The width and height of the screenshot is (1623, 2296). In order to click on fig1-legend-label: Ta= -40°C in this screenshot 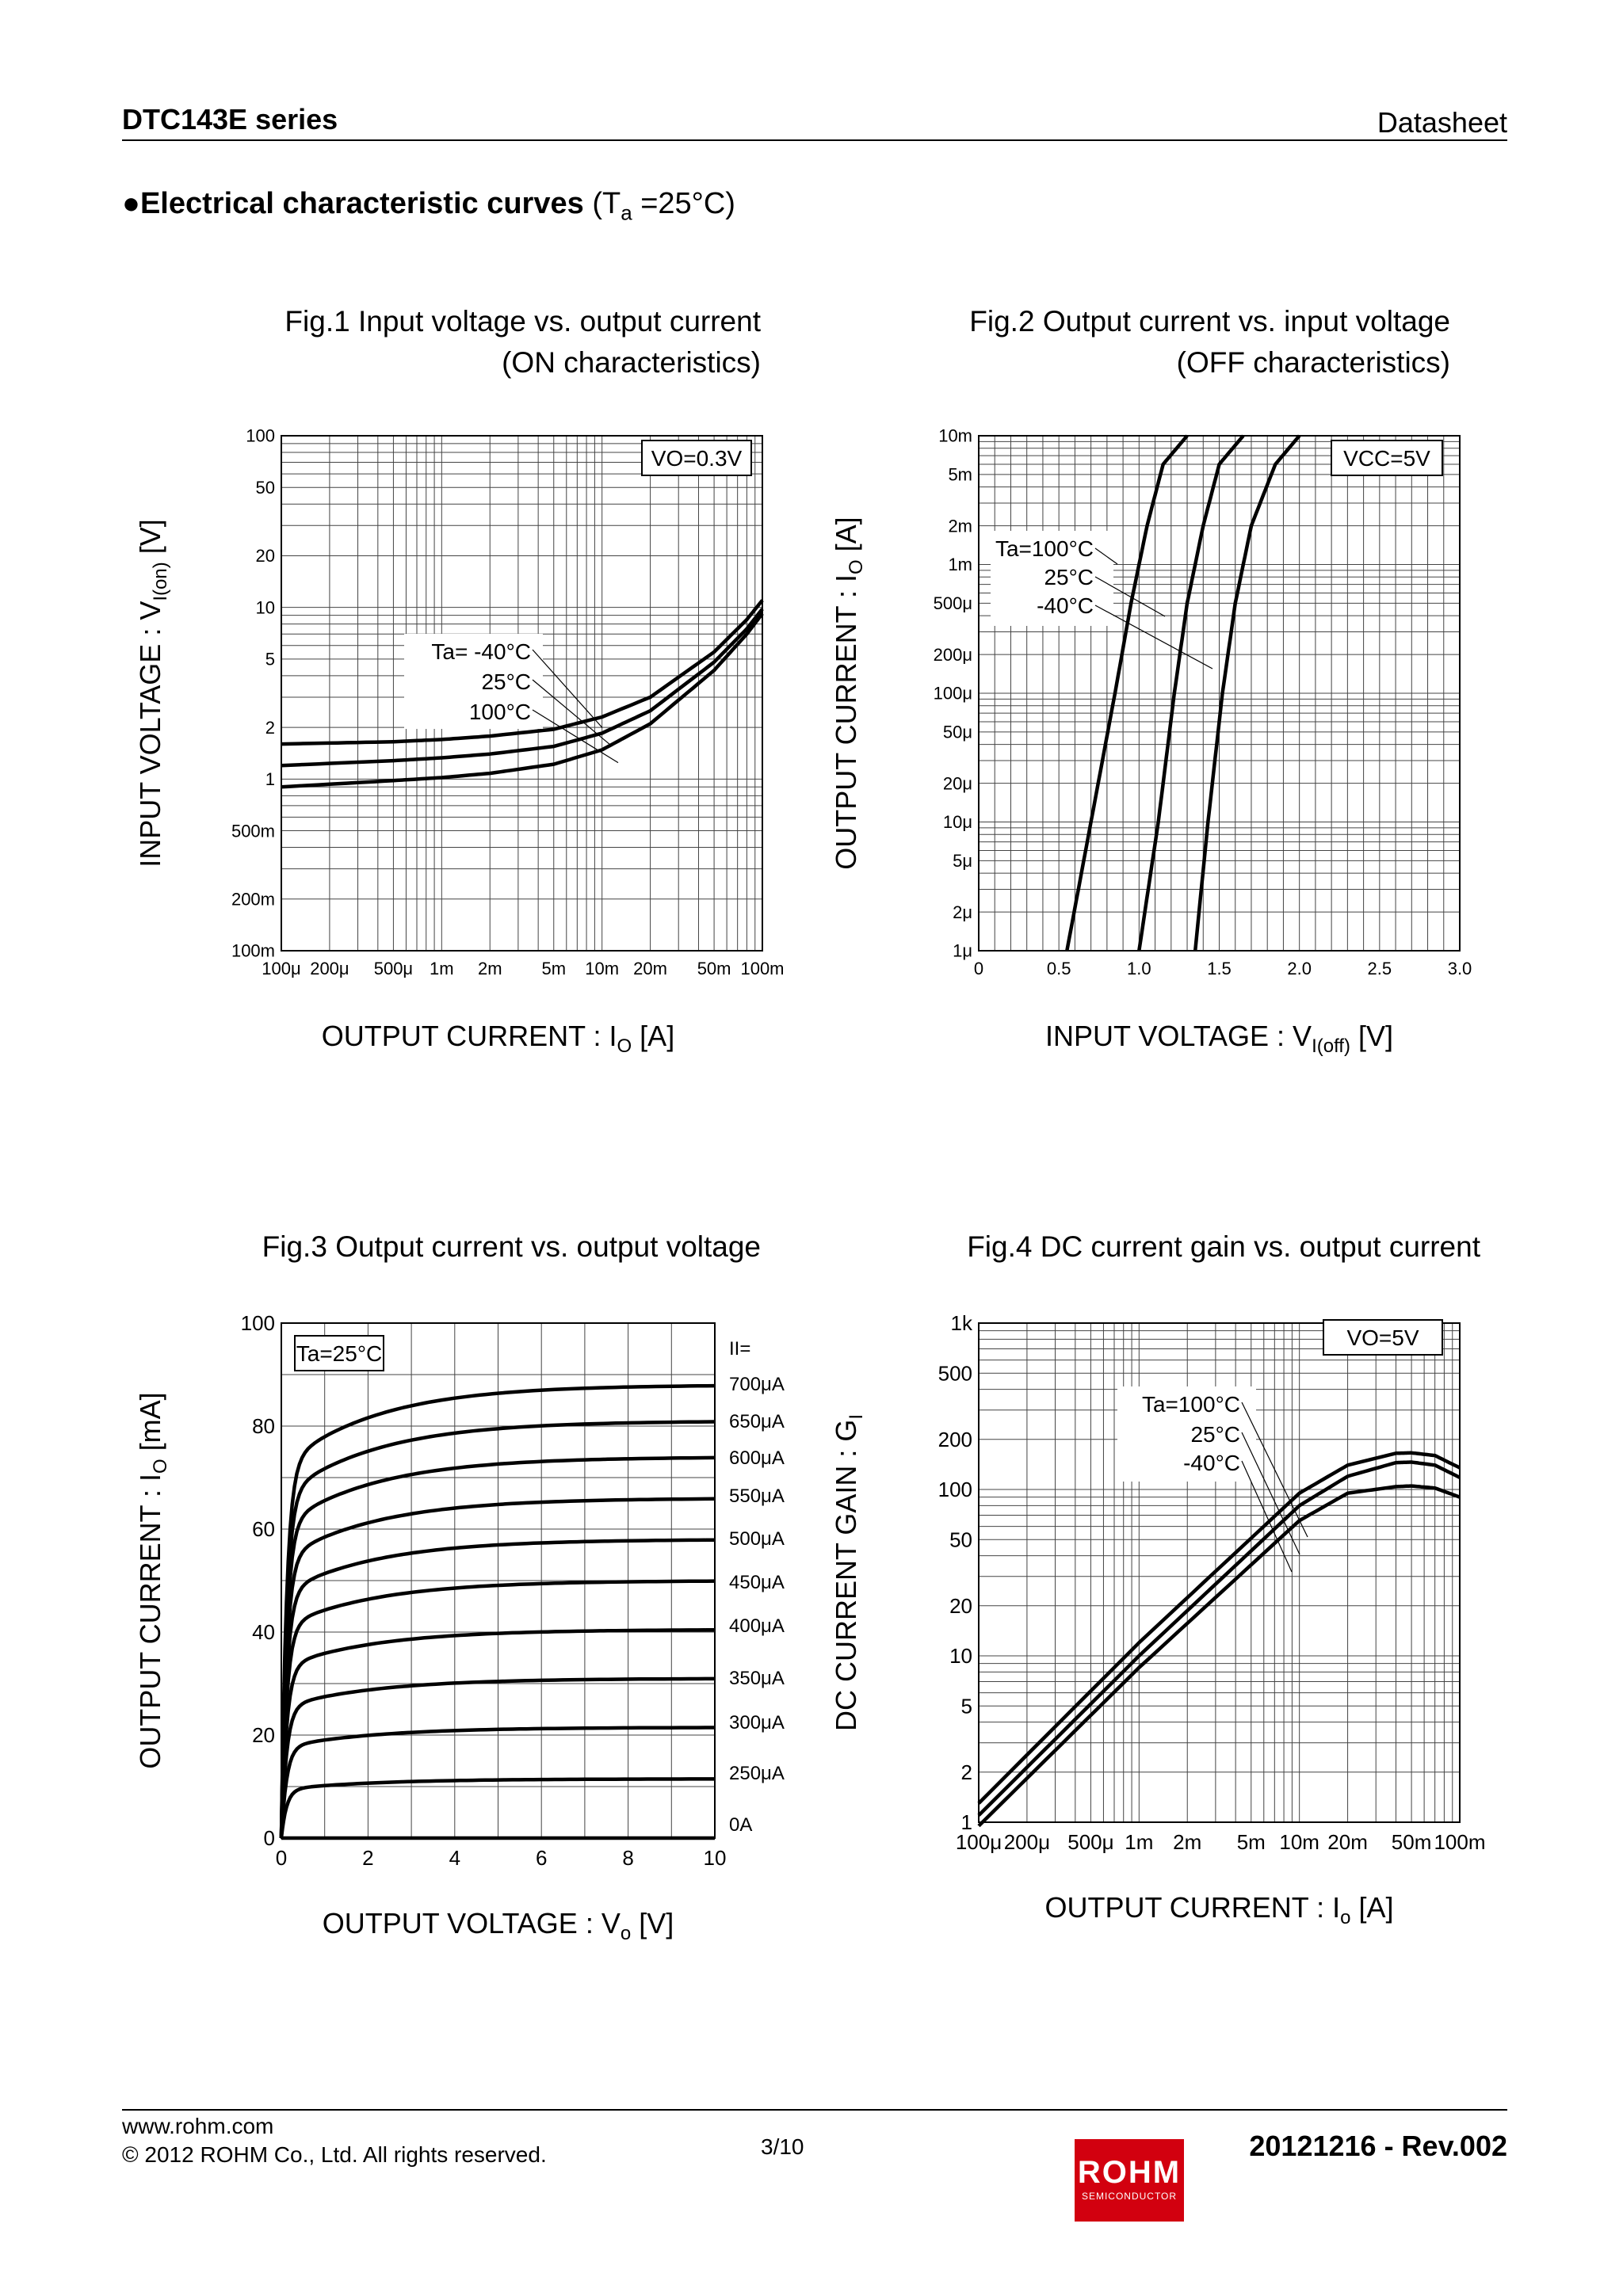, I will do `click(481, 651)`.